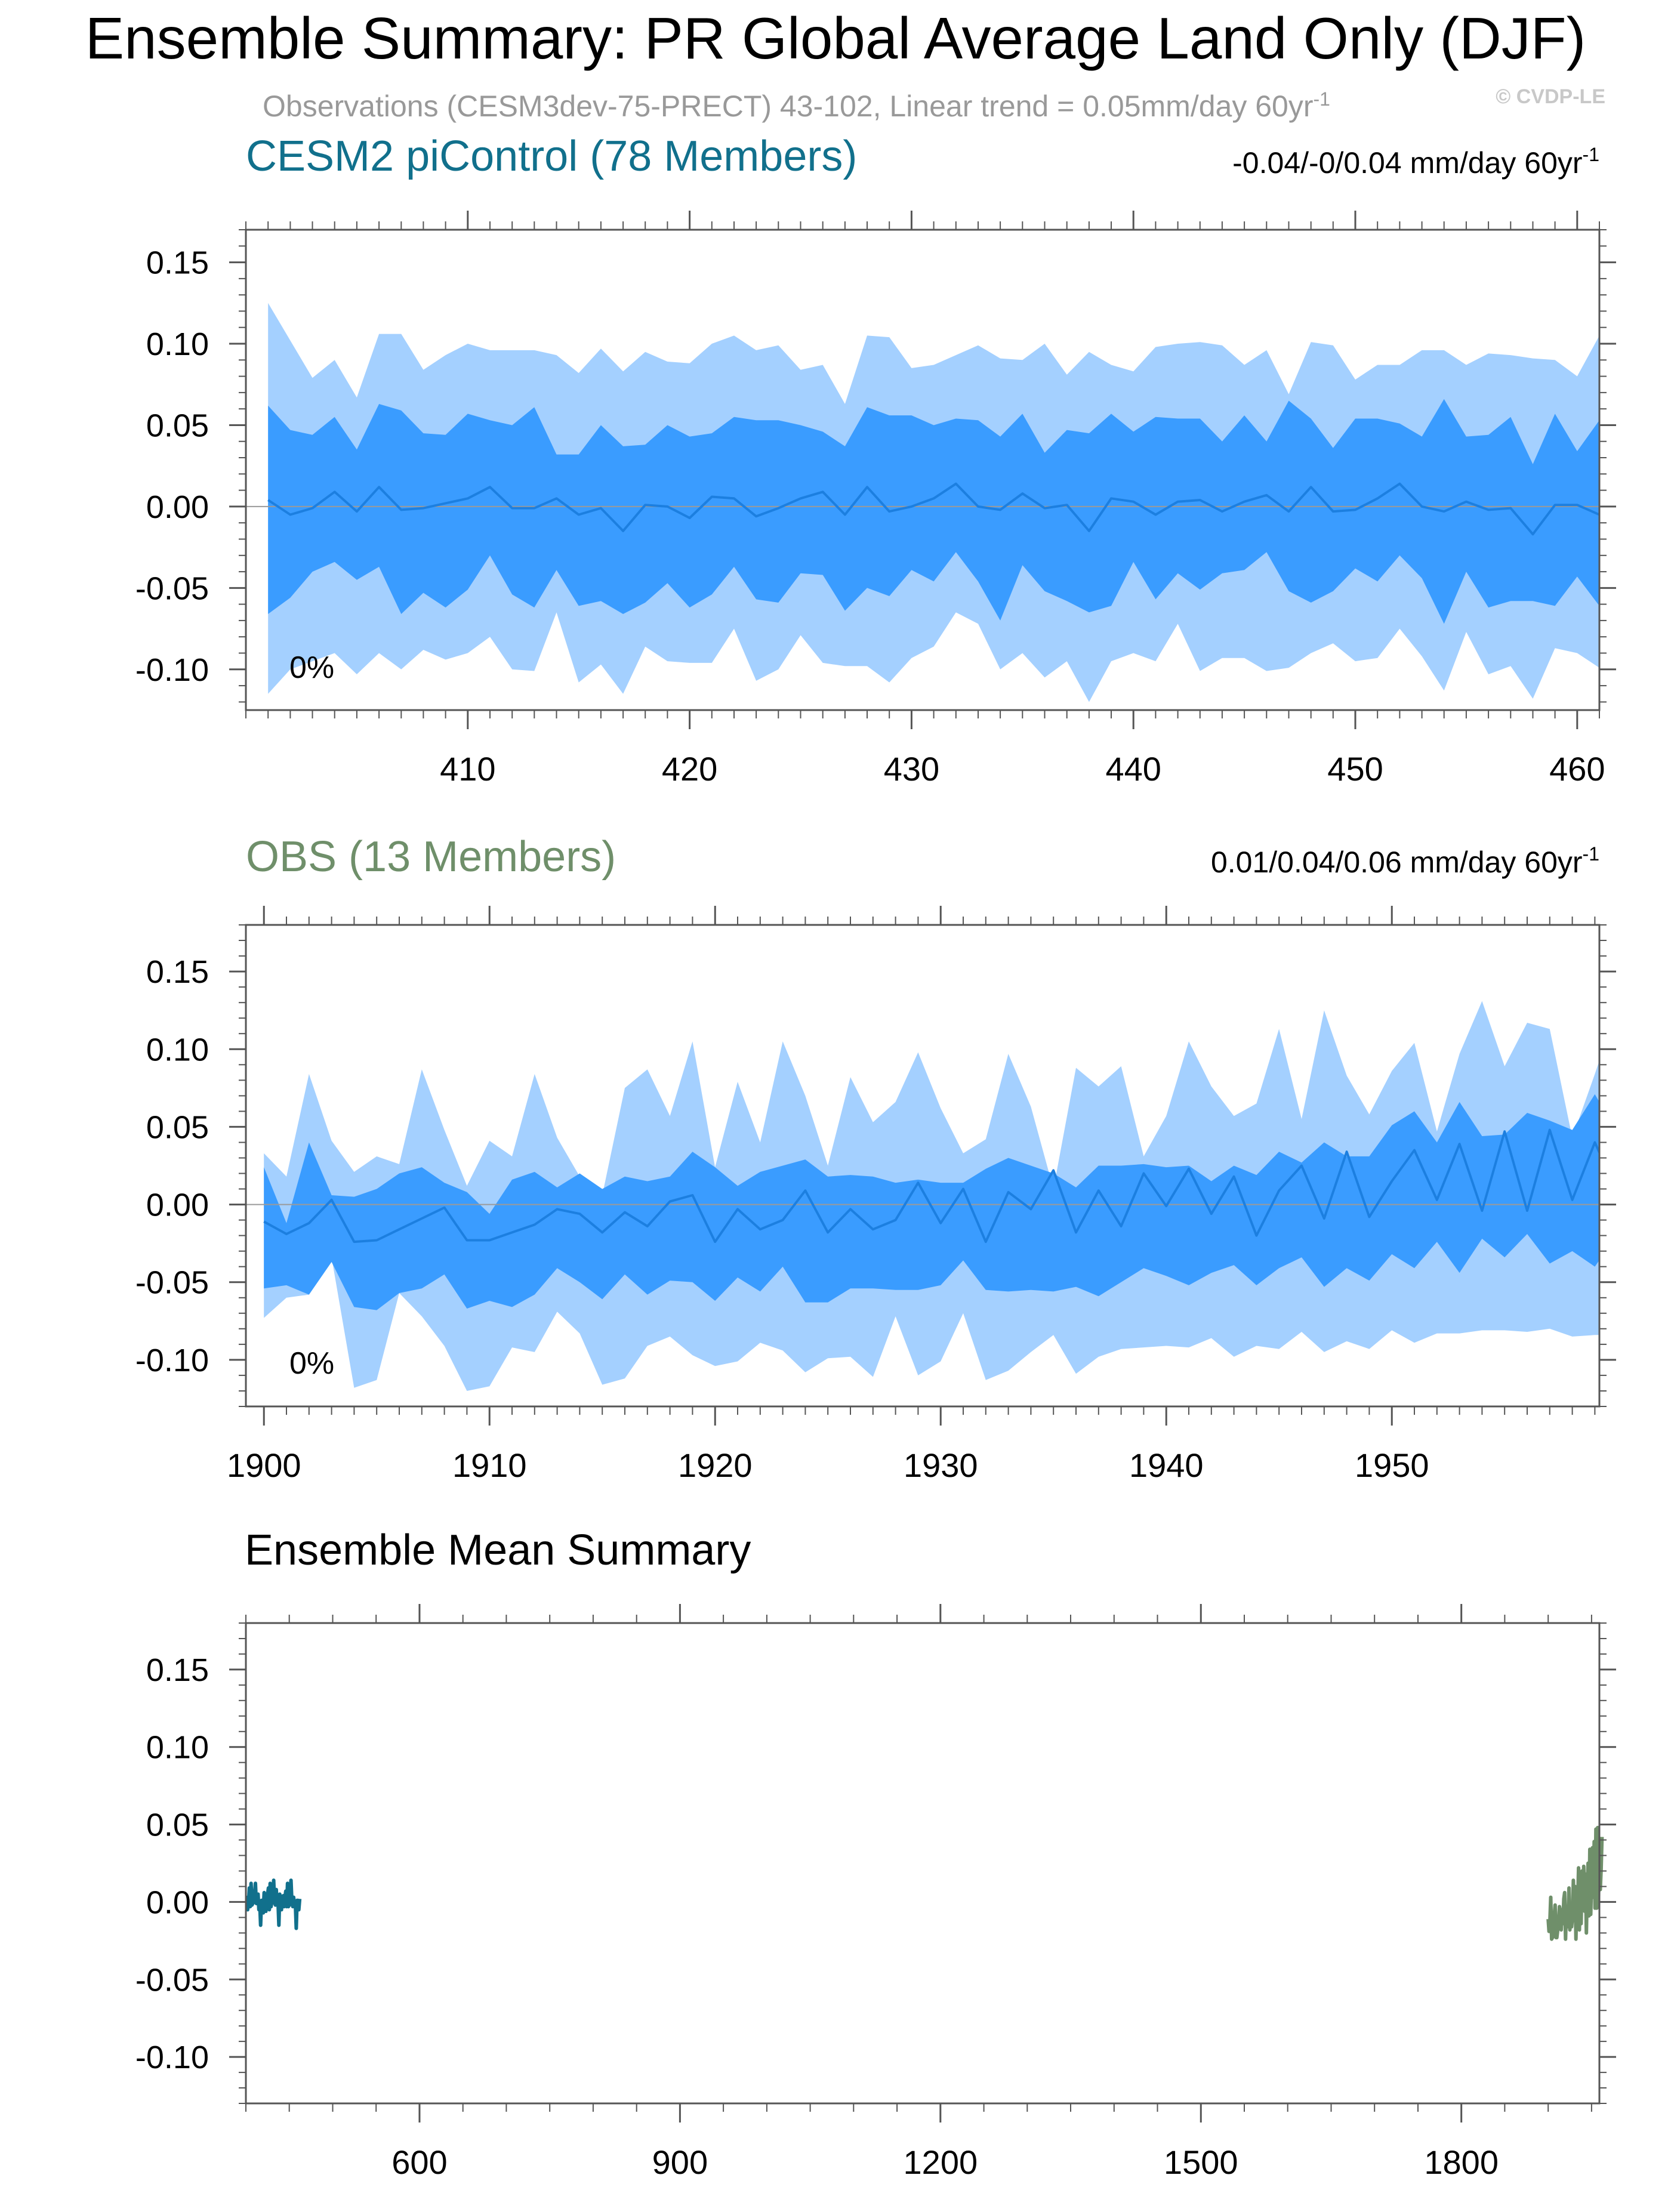 This screenshot has height=2212, width=1671. Describe the element at coordinates (1133, 769) in the screenshot. I see `x-tick-label-cesm2: 440` at that location.